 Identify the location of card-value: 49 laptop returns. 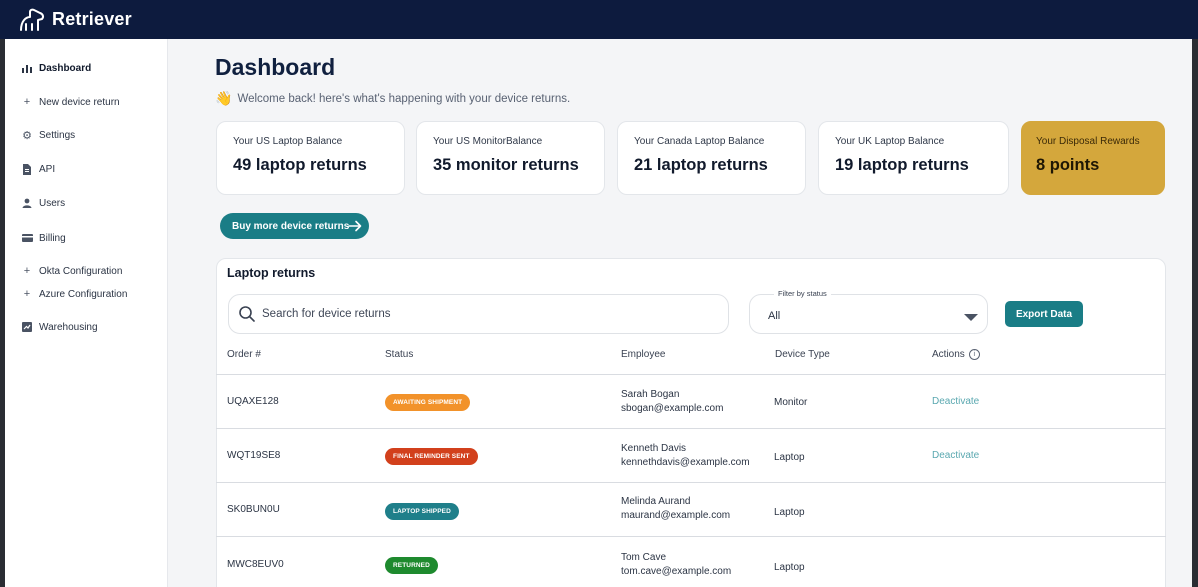
(300, 165).